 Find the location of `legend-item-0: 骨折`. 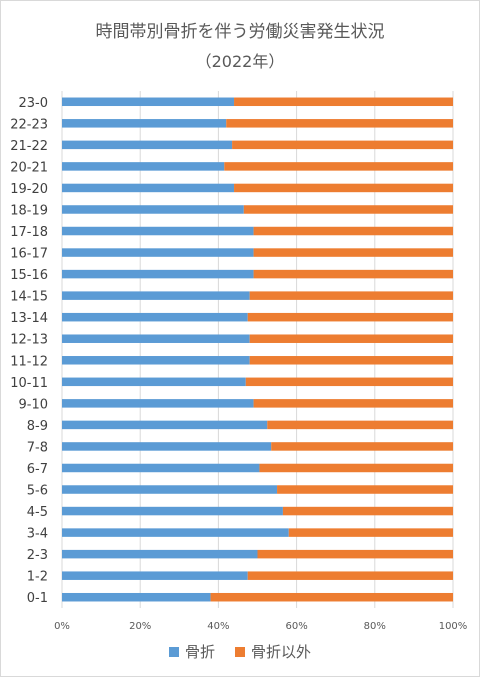

legend-item-0: 骨折 is located at coordinates (191, 651).